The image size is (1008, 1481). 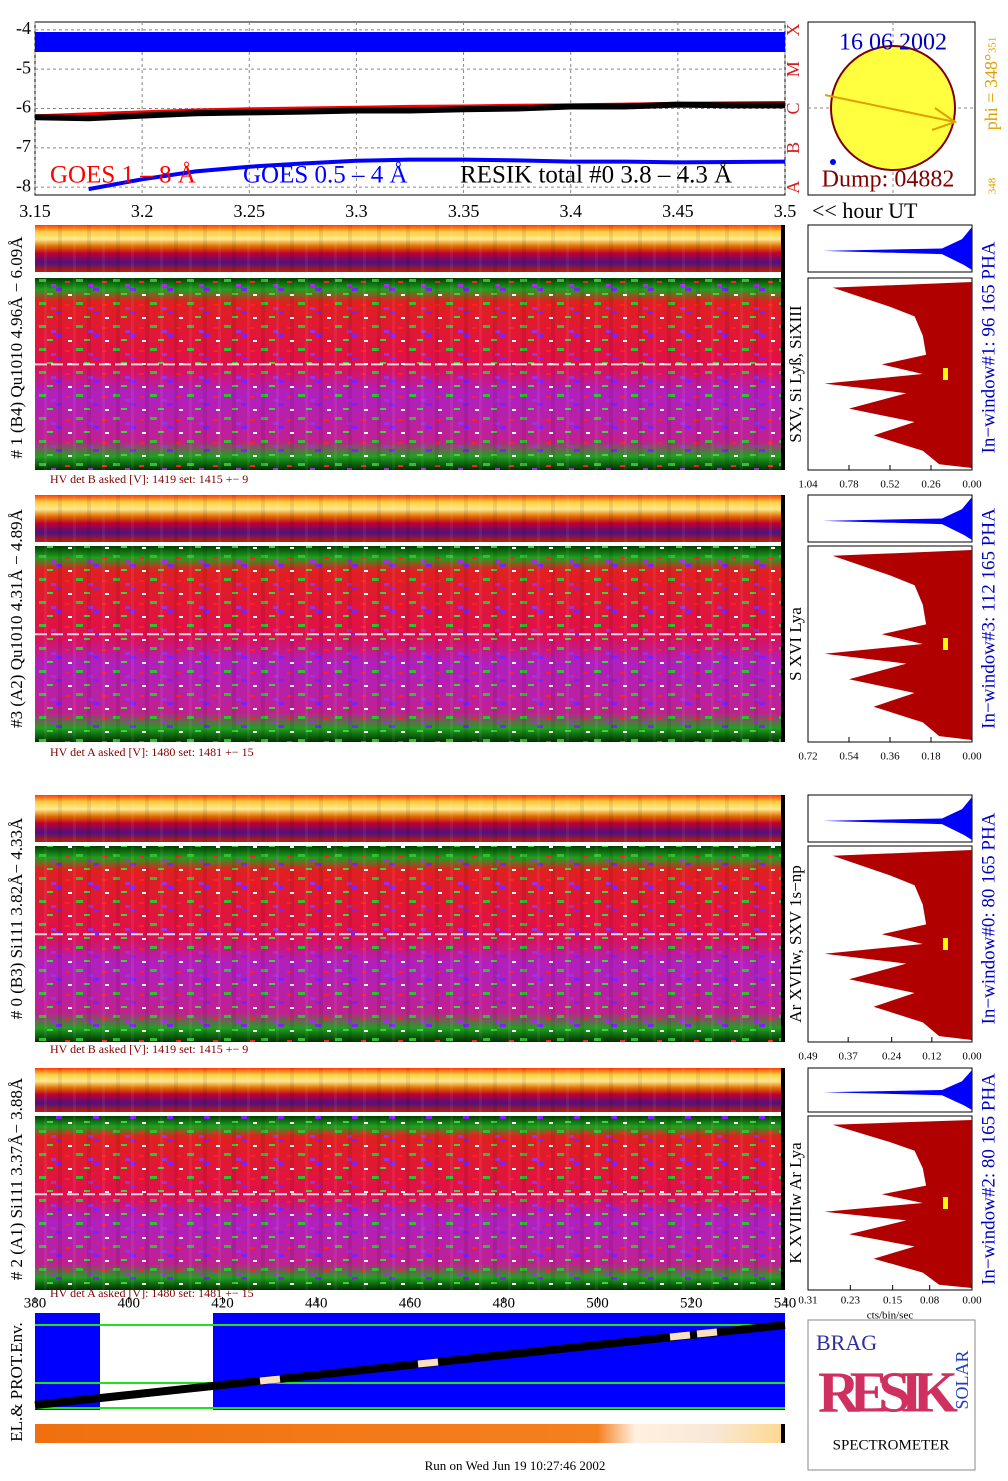 What do you see at coordinates (795, 373) in the screenshot?
I see `line-label: SXV, Si Lyß, SiXIII` at bounding box center [795, 373].